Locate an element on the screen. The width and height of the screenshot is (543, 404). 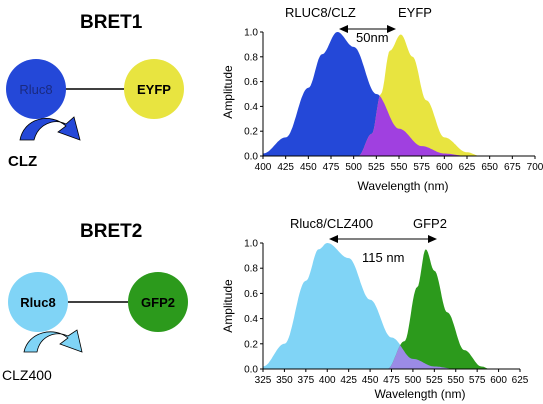
bret2-donor-label: Rluc8 is located at coordinates (37, 302).